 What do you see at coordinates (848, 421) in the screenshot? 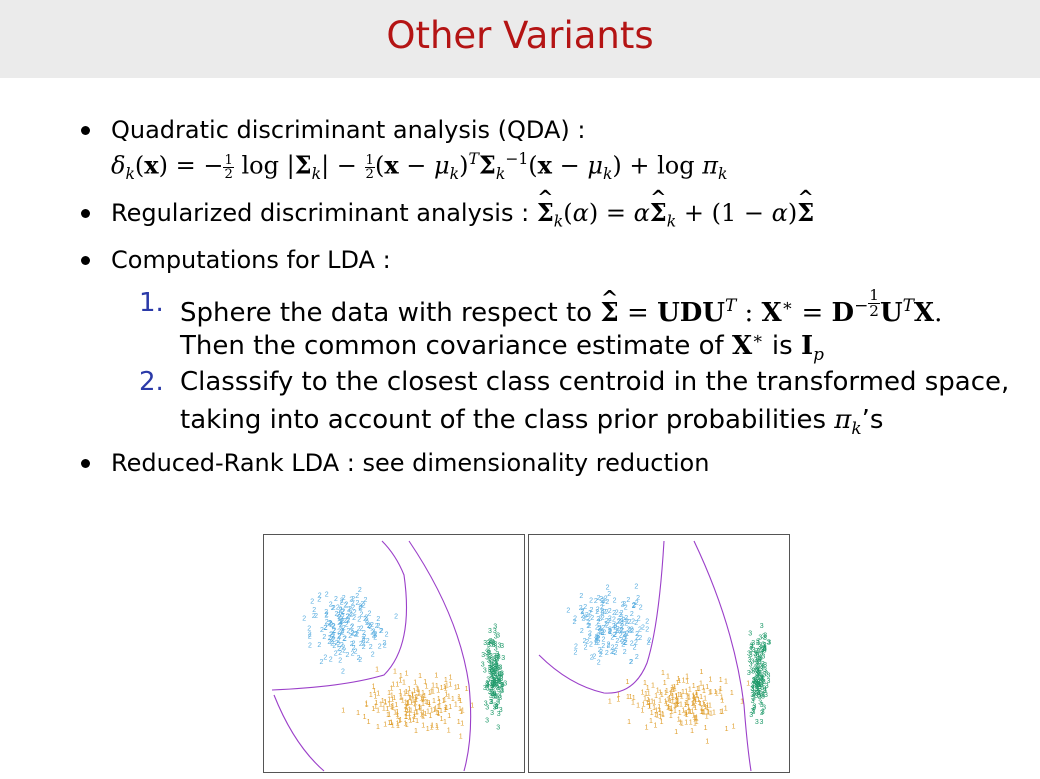
I see `prior-formula: πk` at bounding box center [848, 421].